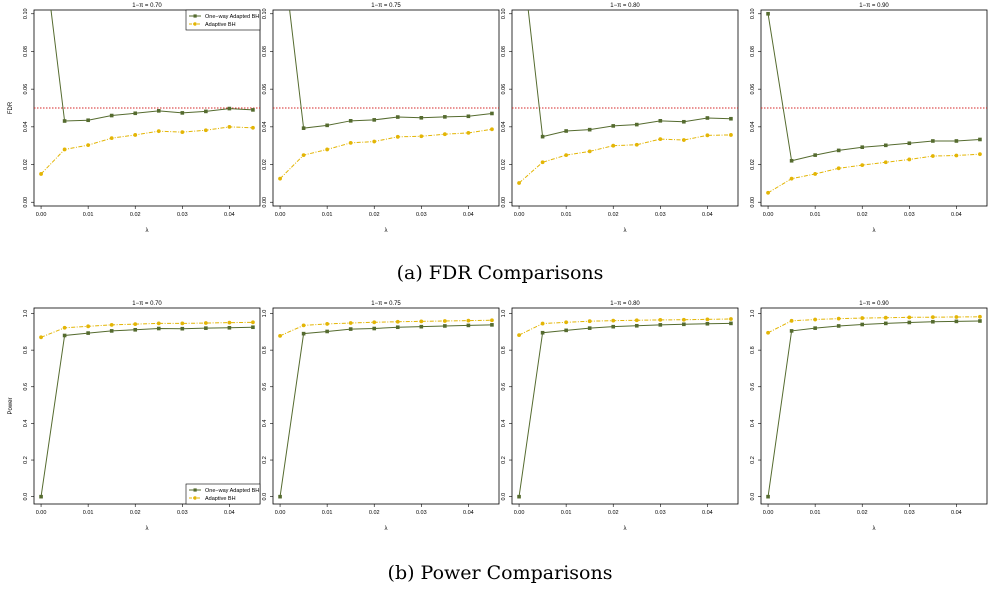 The image size is (1000, 592). Describe the element at coordinates (26, 51) in the screenshot. I see `y-tick-label: 0.08` at that location.